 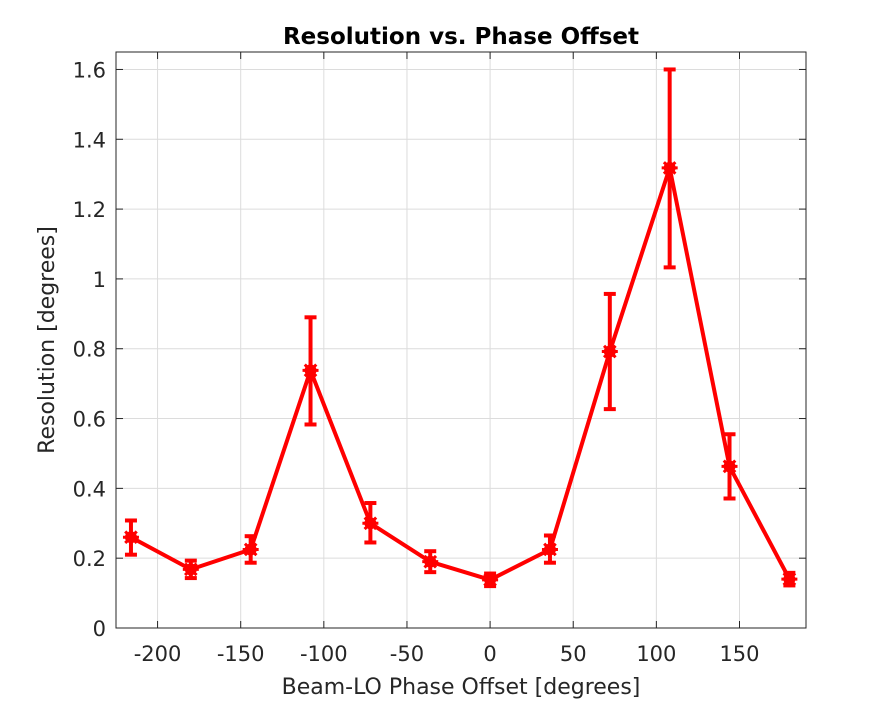 What do you see at coordinates (99, 629) in the screenshot?
I see `y-tick-label: 0` at bounding box center [99, 629].